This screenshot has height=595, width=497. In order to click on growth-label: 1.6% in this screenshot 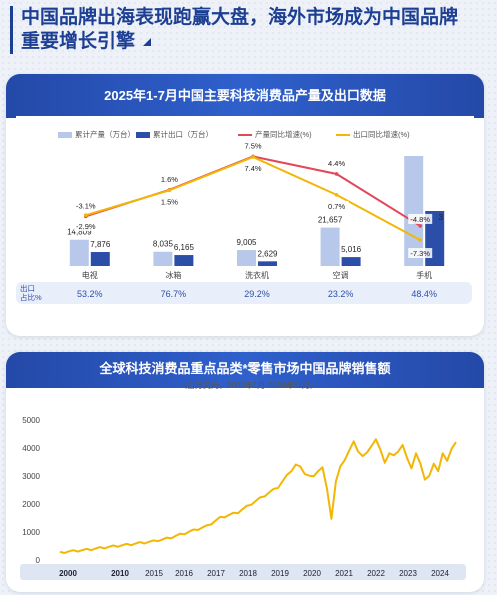, I will do `click(169, 179)`.